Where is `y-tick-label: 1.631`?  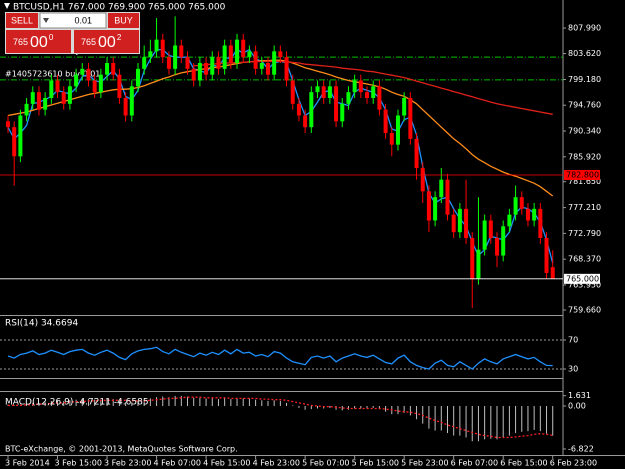
y-tick-label: 1.631 is located at coordinates (579, 395).